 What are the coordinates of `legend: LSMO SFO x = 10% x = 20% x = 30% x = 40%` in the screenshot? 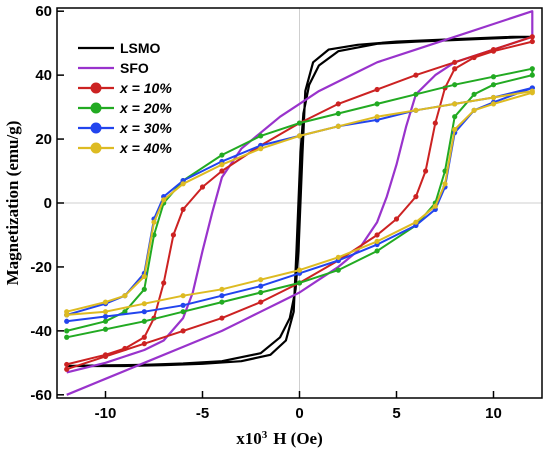 It's located at (125, 98).